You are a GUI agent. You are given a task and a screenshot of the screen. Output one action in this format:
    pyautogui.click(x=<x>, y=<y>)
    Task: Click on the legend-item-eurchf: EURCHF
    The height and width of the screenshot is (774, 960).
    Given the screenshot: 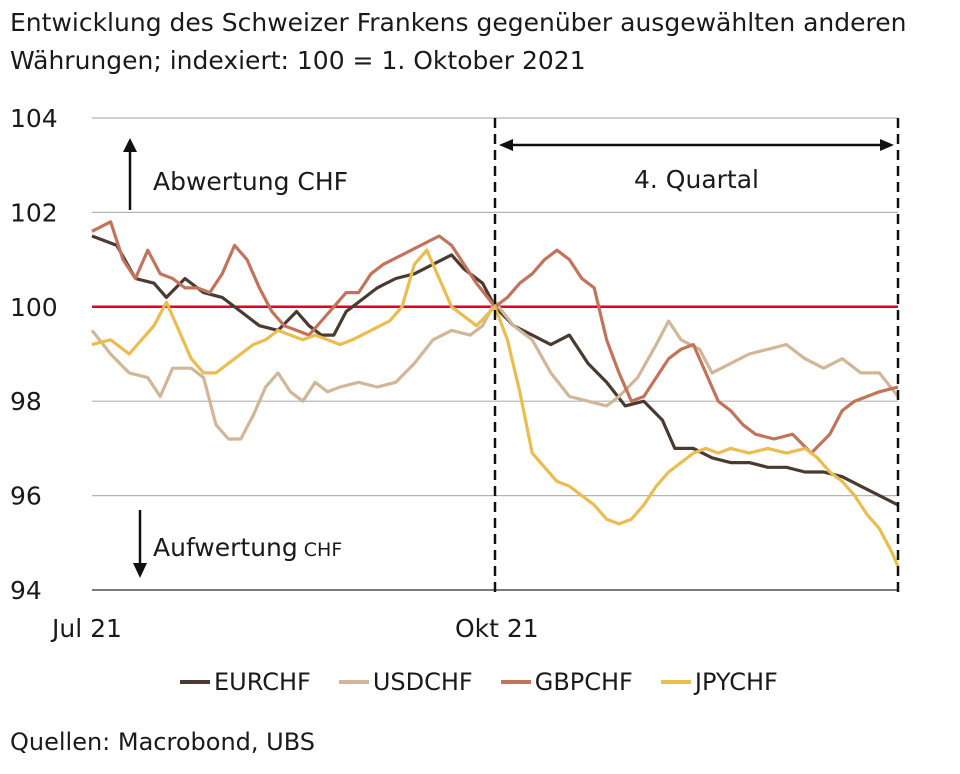 What is the action you would take?
    pyautogui.click(x=245, y=682)
    